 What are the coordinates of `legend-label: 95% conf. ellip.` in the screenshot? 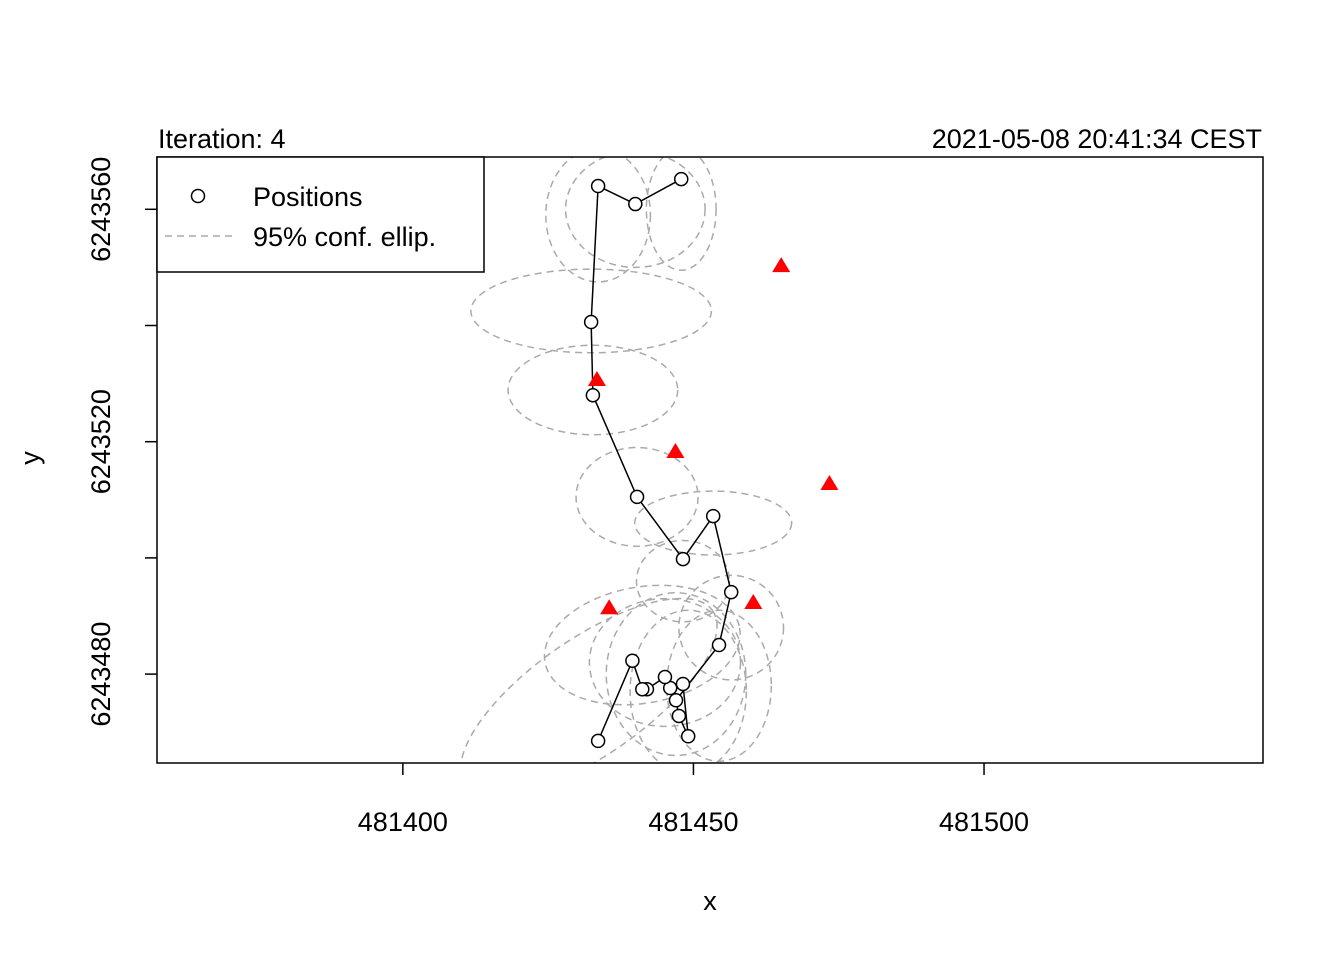 It's located at (344, 237).